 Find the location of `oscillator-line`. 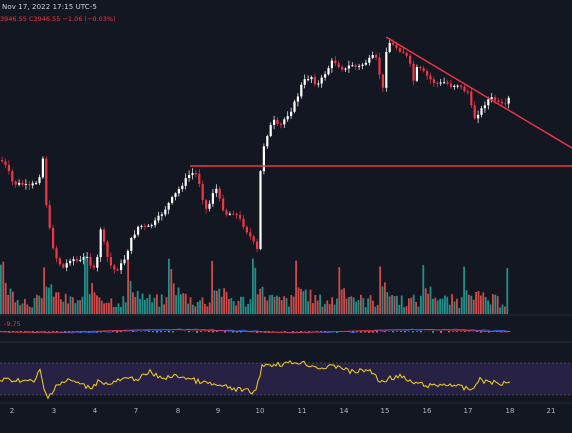

oscillator-line is located at coordinates (255, 380).